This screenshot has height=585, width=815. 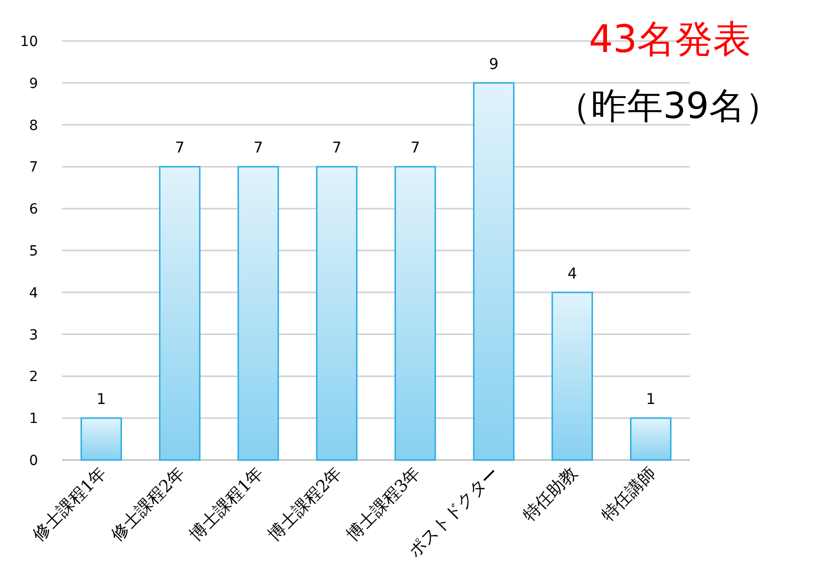 What do you see at coordinates (33, 461) in the screenshot?
I see `y-tick-label: 0` at bounding box center [33, 461].